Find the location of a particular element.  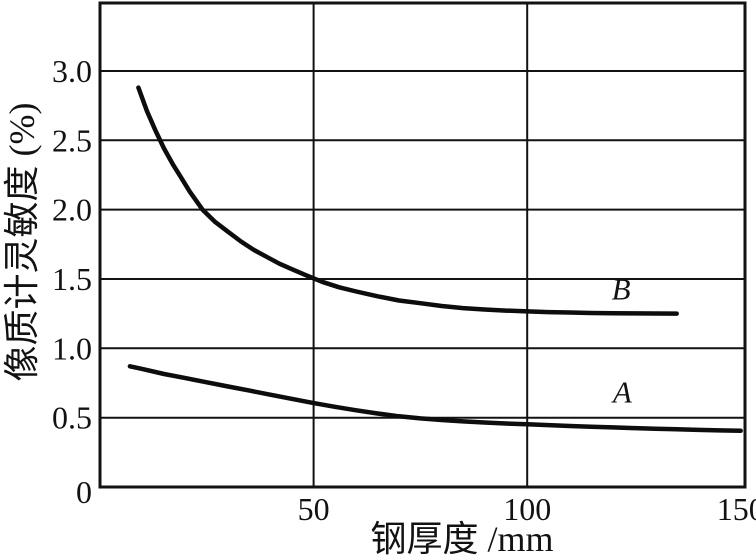

y-tick-label-2.0: 2.0 is located at coordinates (72, 210).